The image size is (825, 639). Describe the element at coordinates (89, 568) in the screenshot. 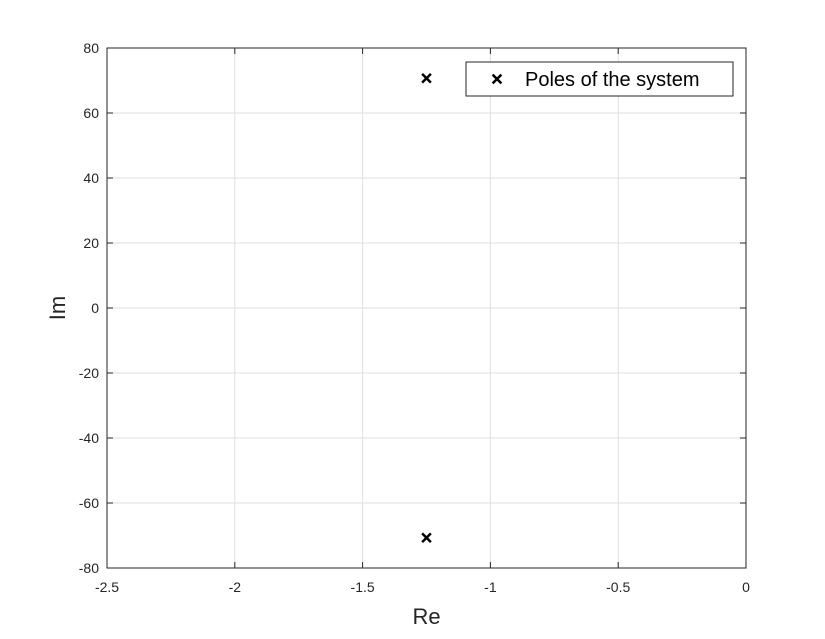

I see `y-tick-label: -80` at that location.